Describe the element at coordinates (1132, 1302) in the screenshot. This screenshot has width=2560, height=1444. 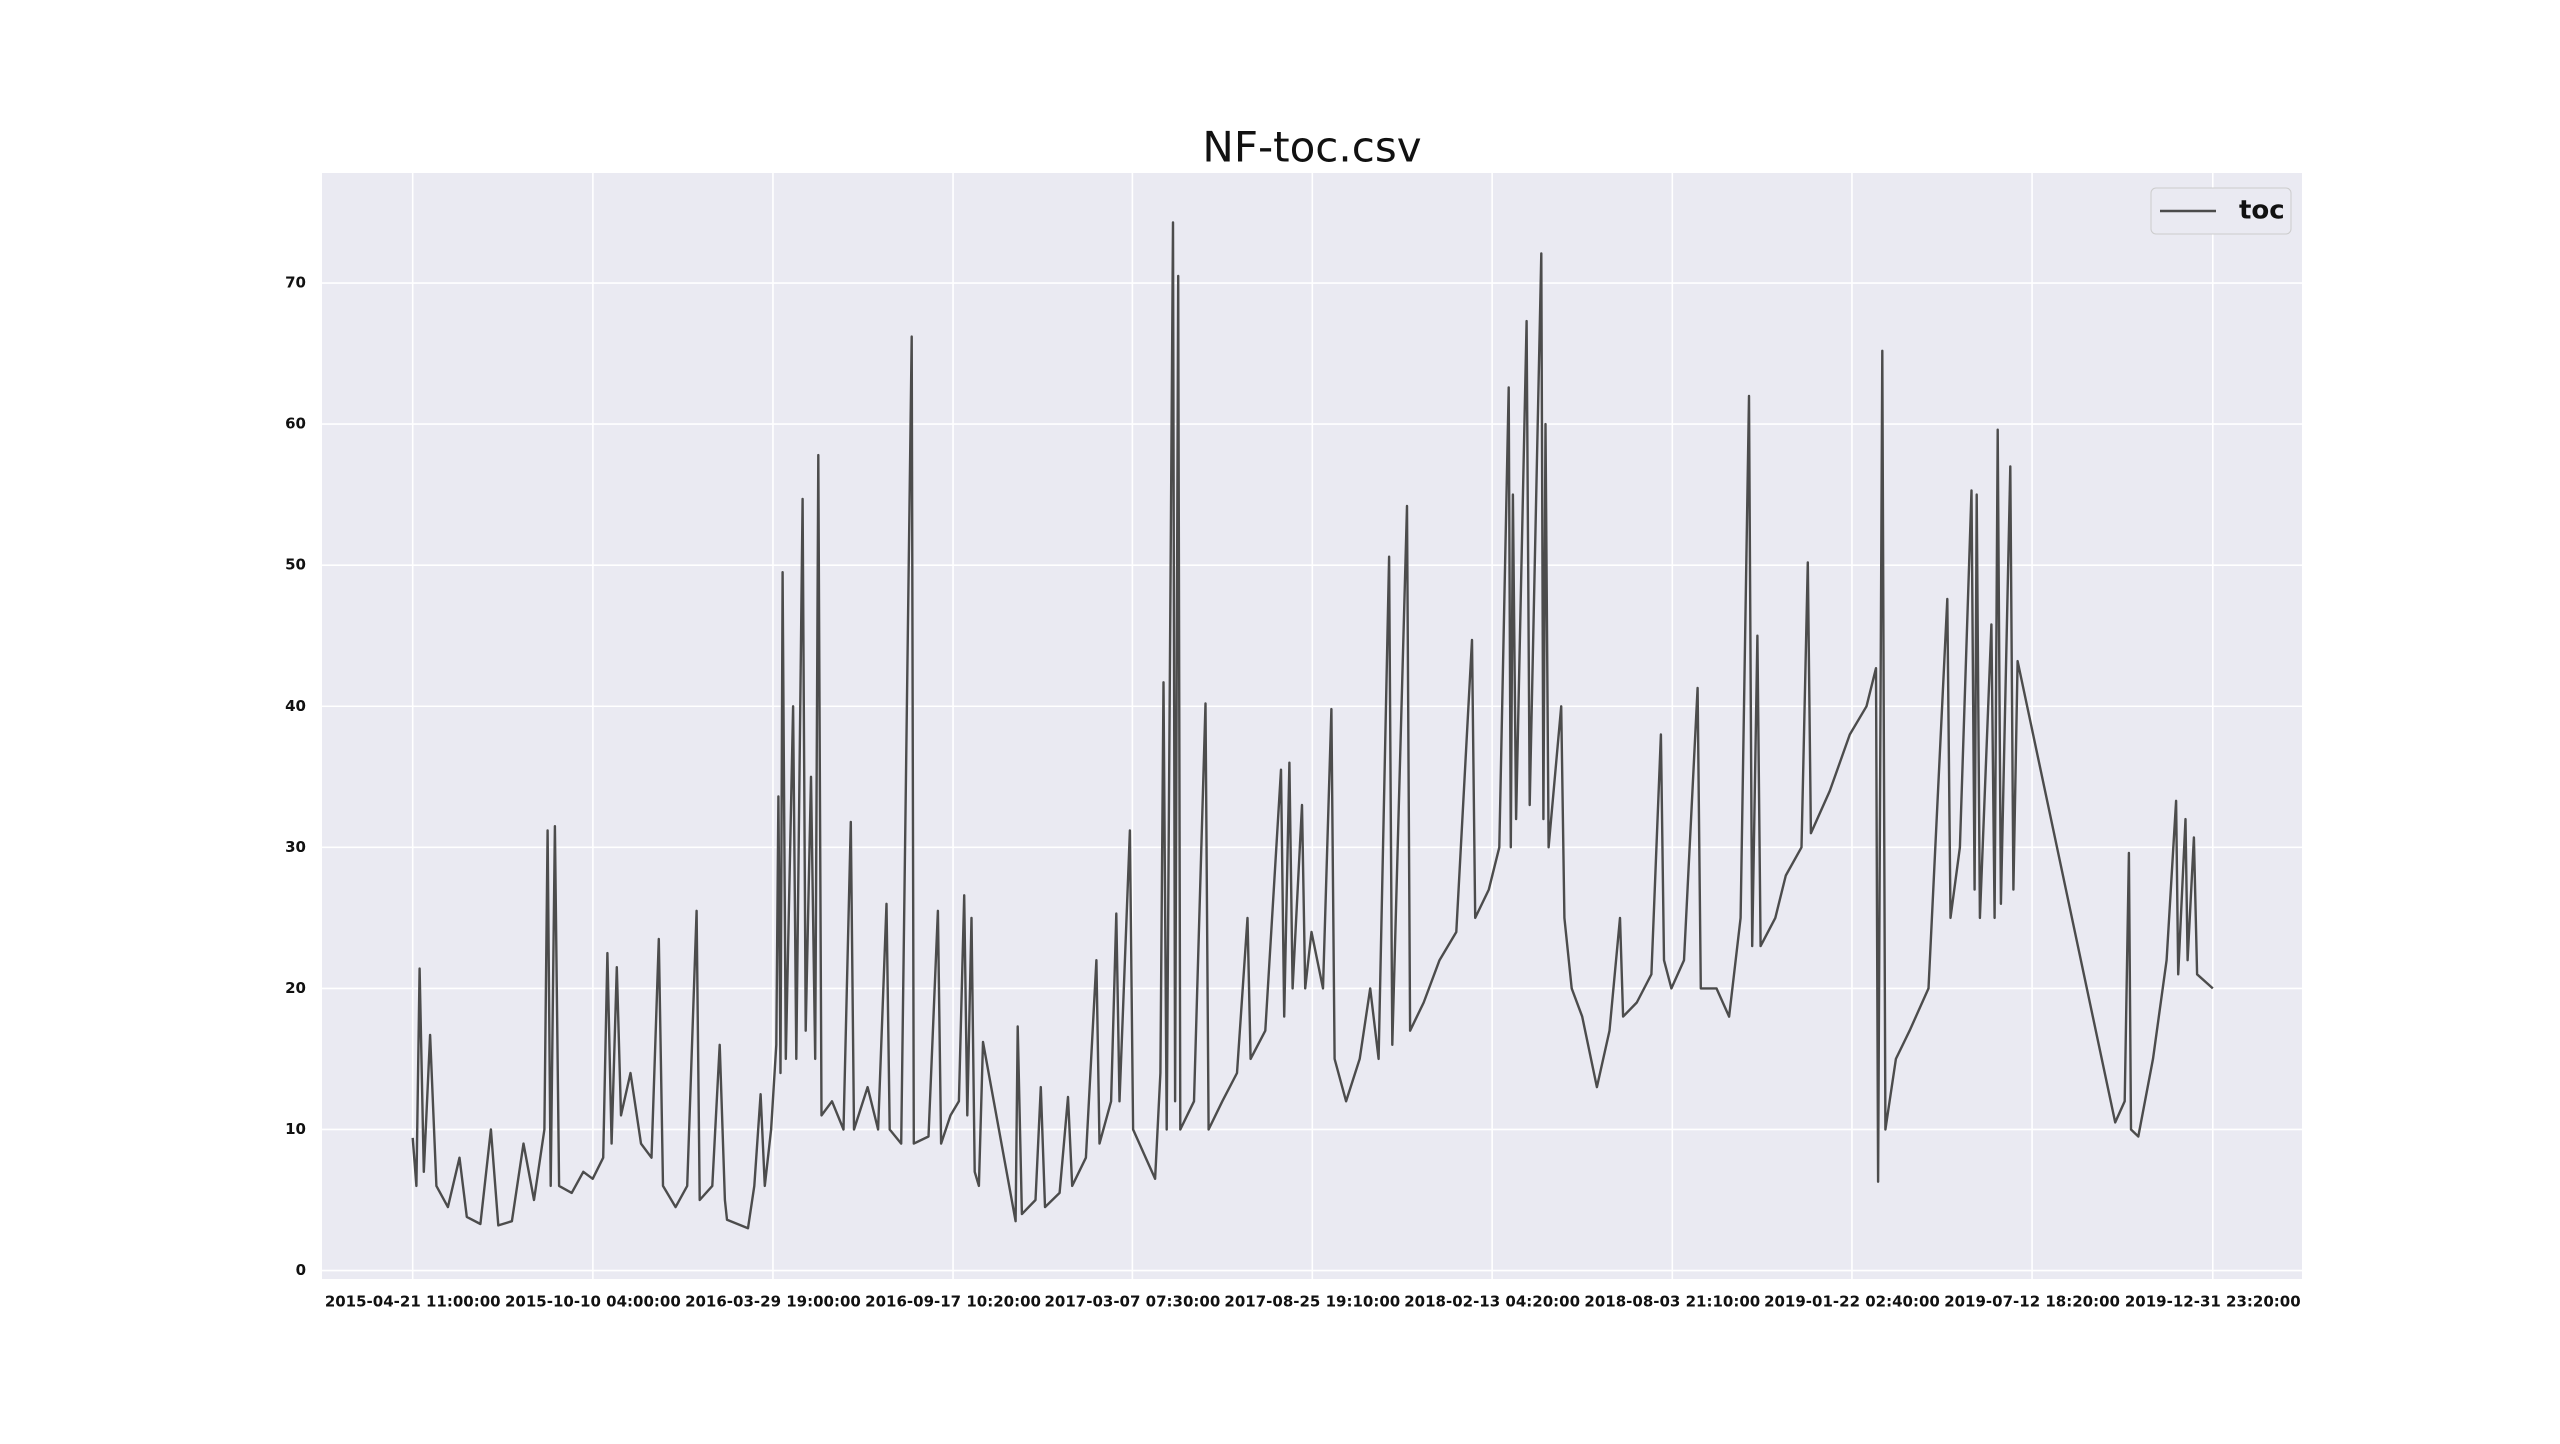
I see `x-tick-label: 2017-03-07 07:30:00` at that location.